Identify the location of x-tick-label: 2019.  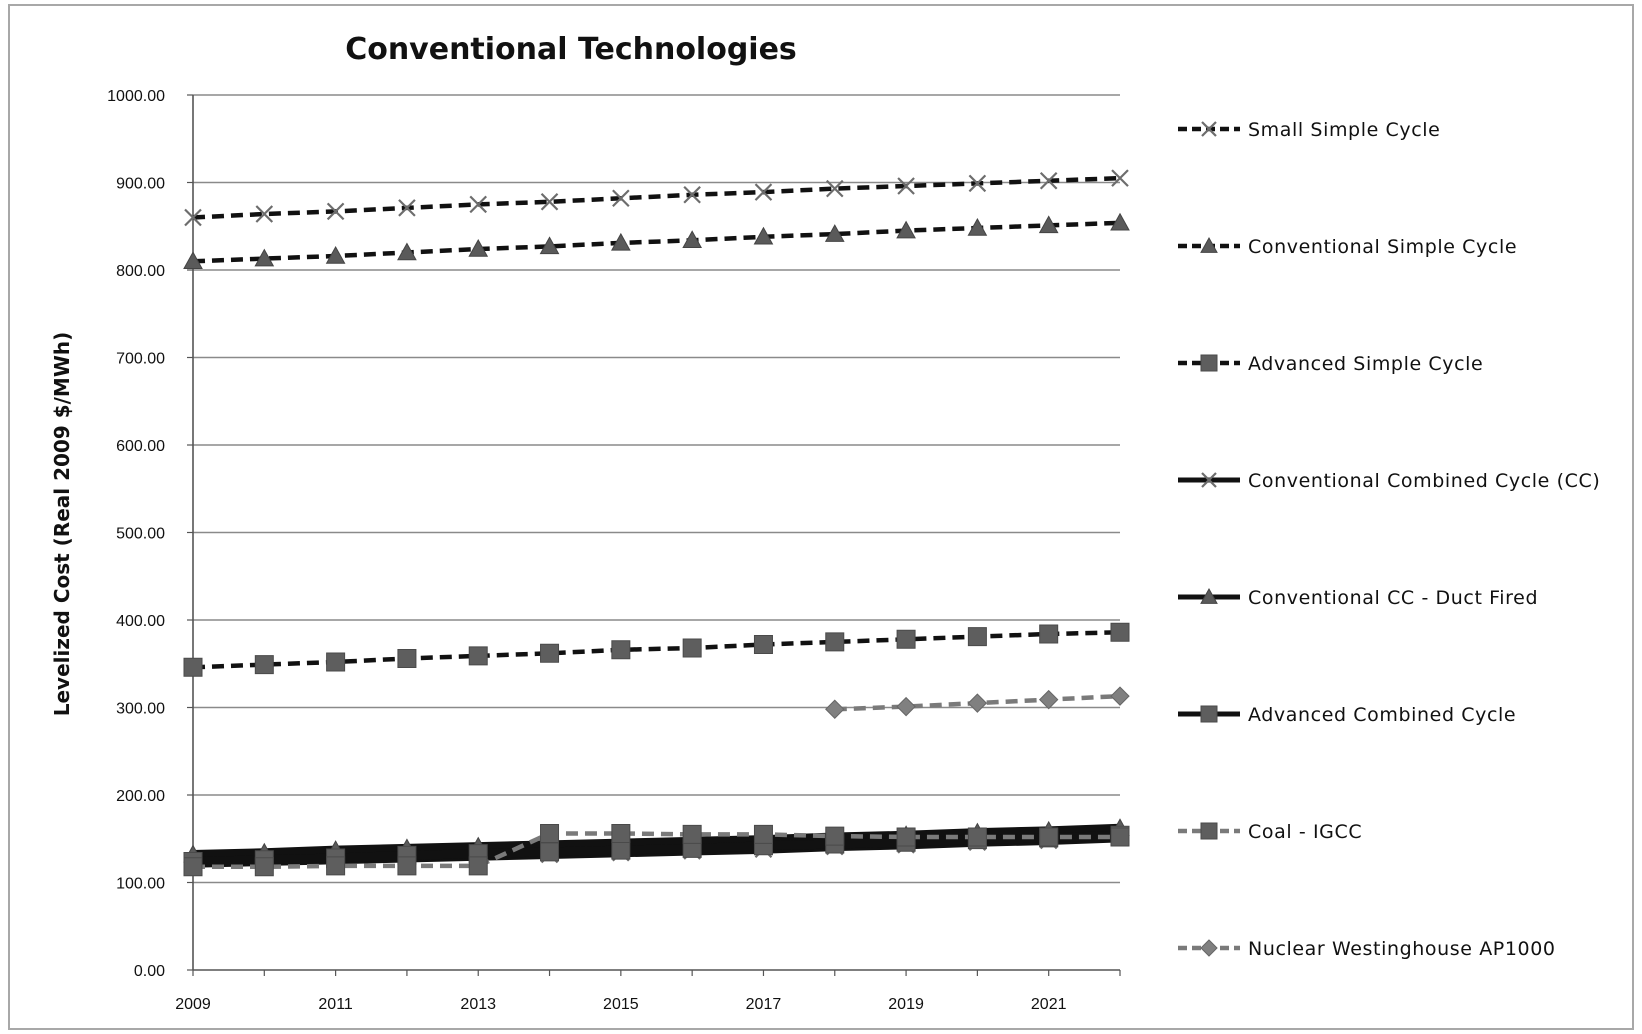
(906, 1004).